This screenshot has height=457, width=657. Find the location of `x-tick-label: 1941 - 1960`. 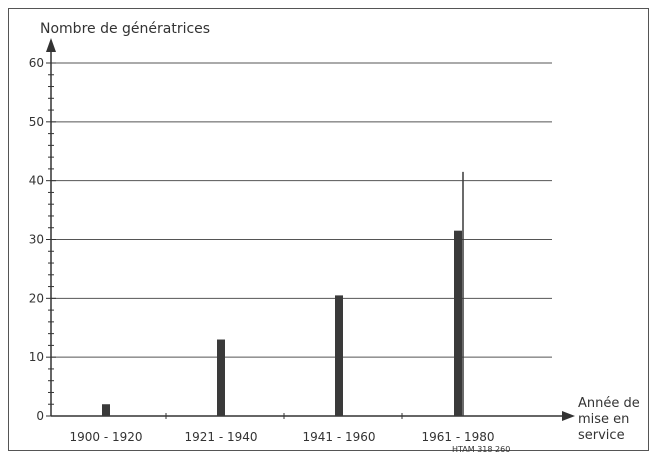

x-tick-label: 1941 - 1960 is located at coordinates (338, 437).